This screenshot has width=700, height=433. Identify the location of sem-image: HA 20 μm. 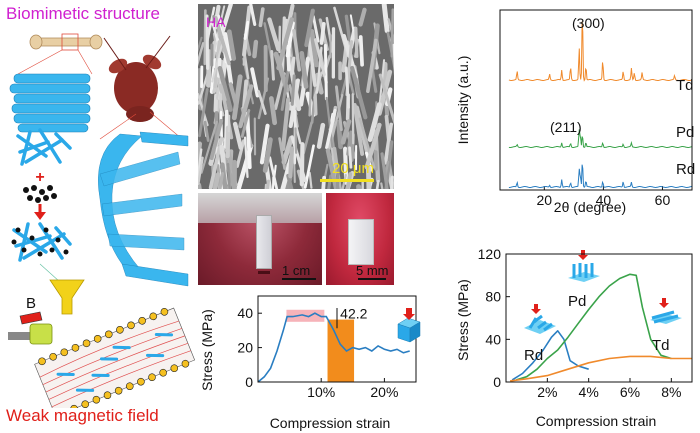
(296, 96).